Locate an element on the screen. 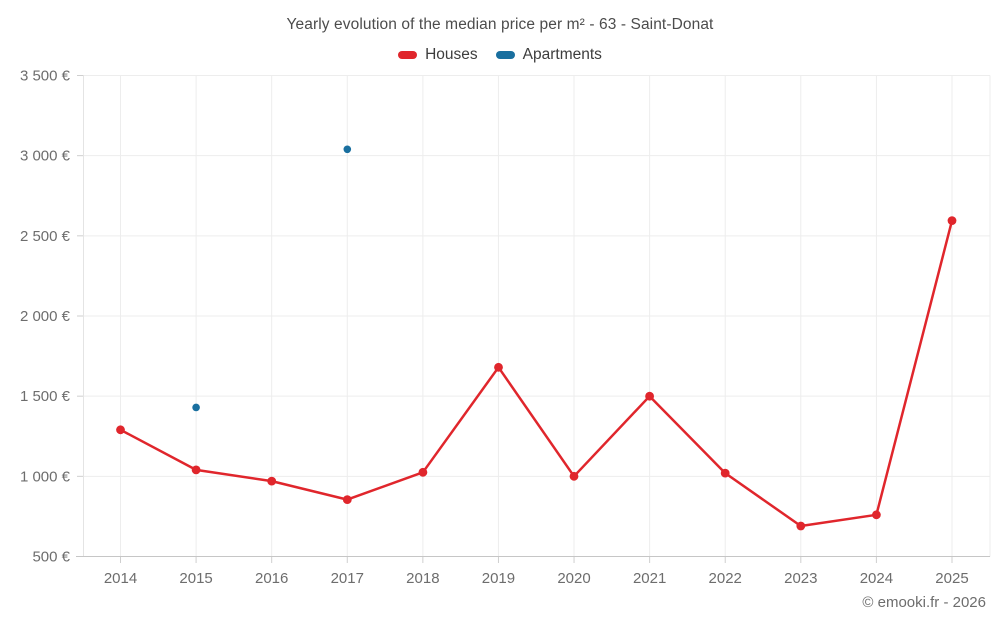 This screenshot has width=1000, height=625. copyright-note: © emooki.fr - 2026 is located at coordinates (924, 602).